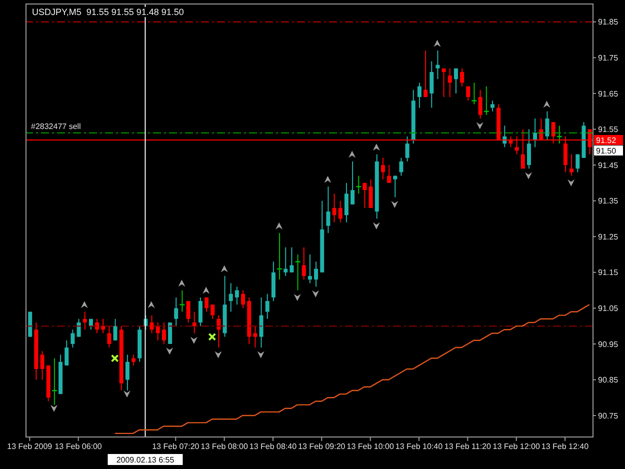 Image resolution: width=625 pixels, height=469 pixels. I want to click on y-tick-label: 91.15, so click(608, 273).